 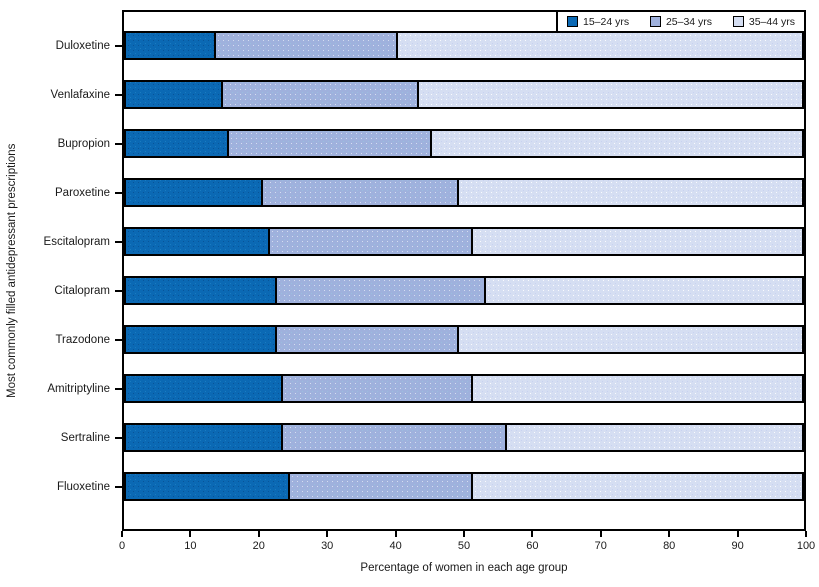 I want to click on category-label: Fluoxetine, so click(x=83, y=486).